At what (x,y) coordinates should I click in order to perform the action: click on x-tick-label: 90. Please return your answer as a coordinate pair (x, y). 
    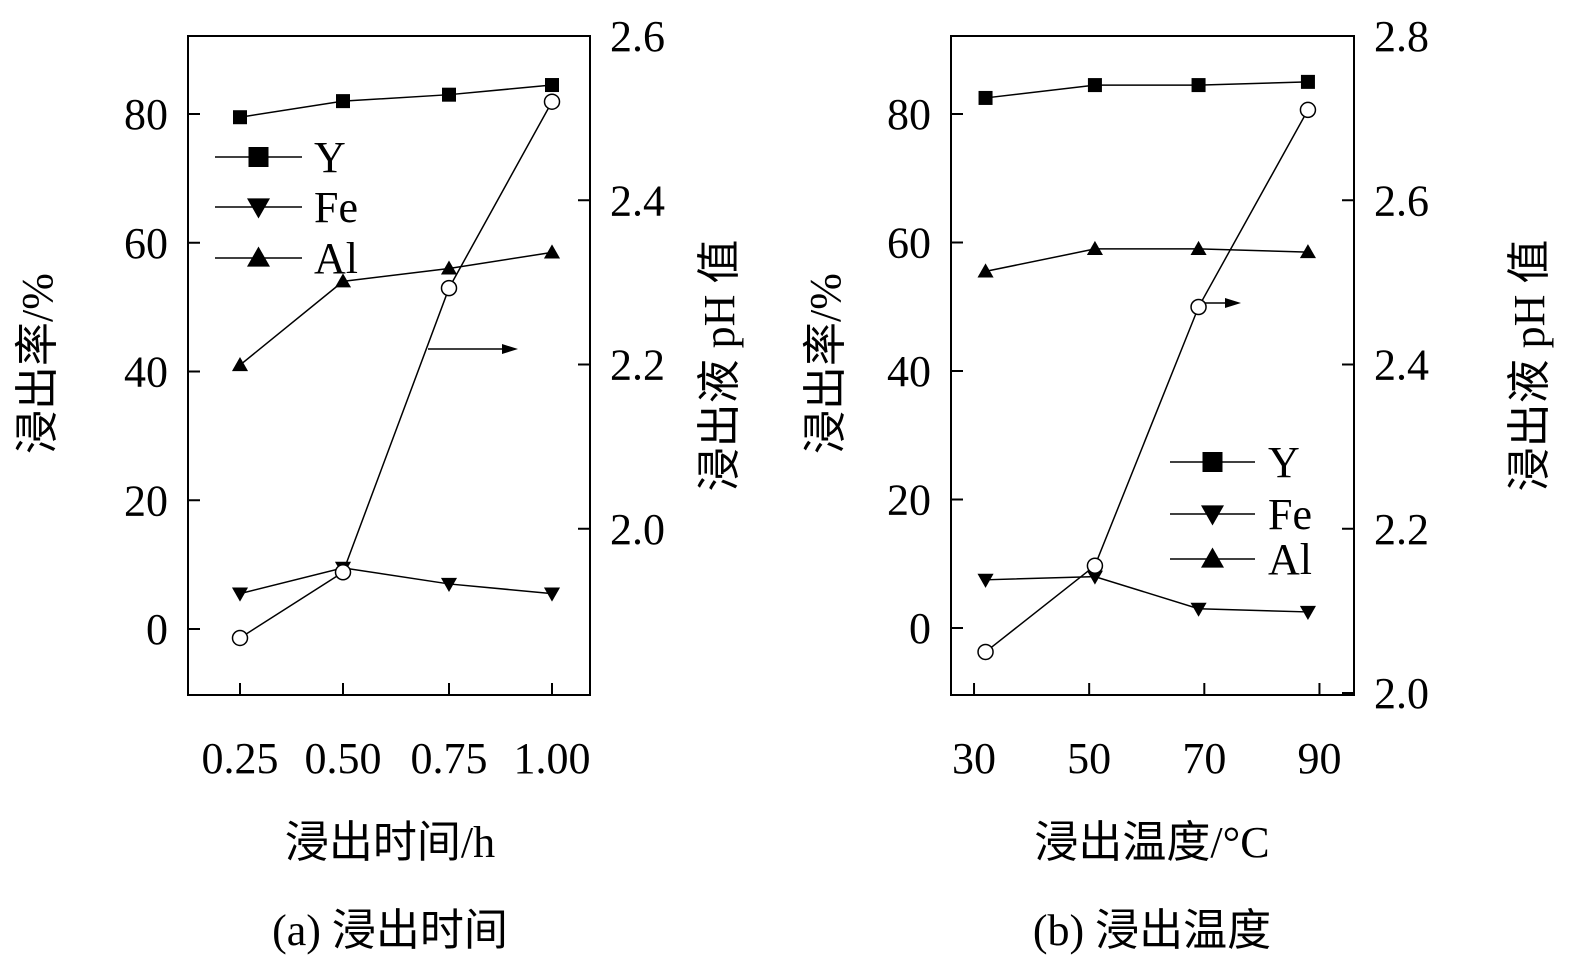
    Looking at the image, I should click on (1319, 758).